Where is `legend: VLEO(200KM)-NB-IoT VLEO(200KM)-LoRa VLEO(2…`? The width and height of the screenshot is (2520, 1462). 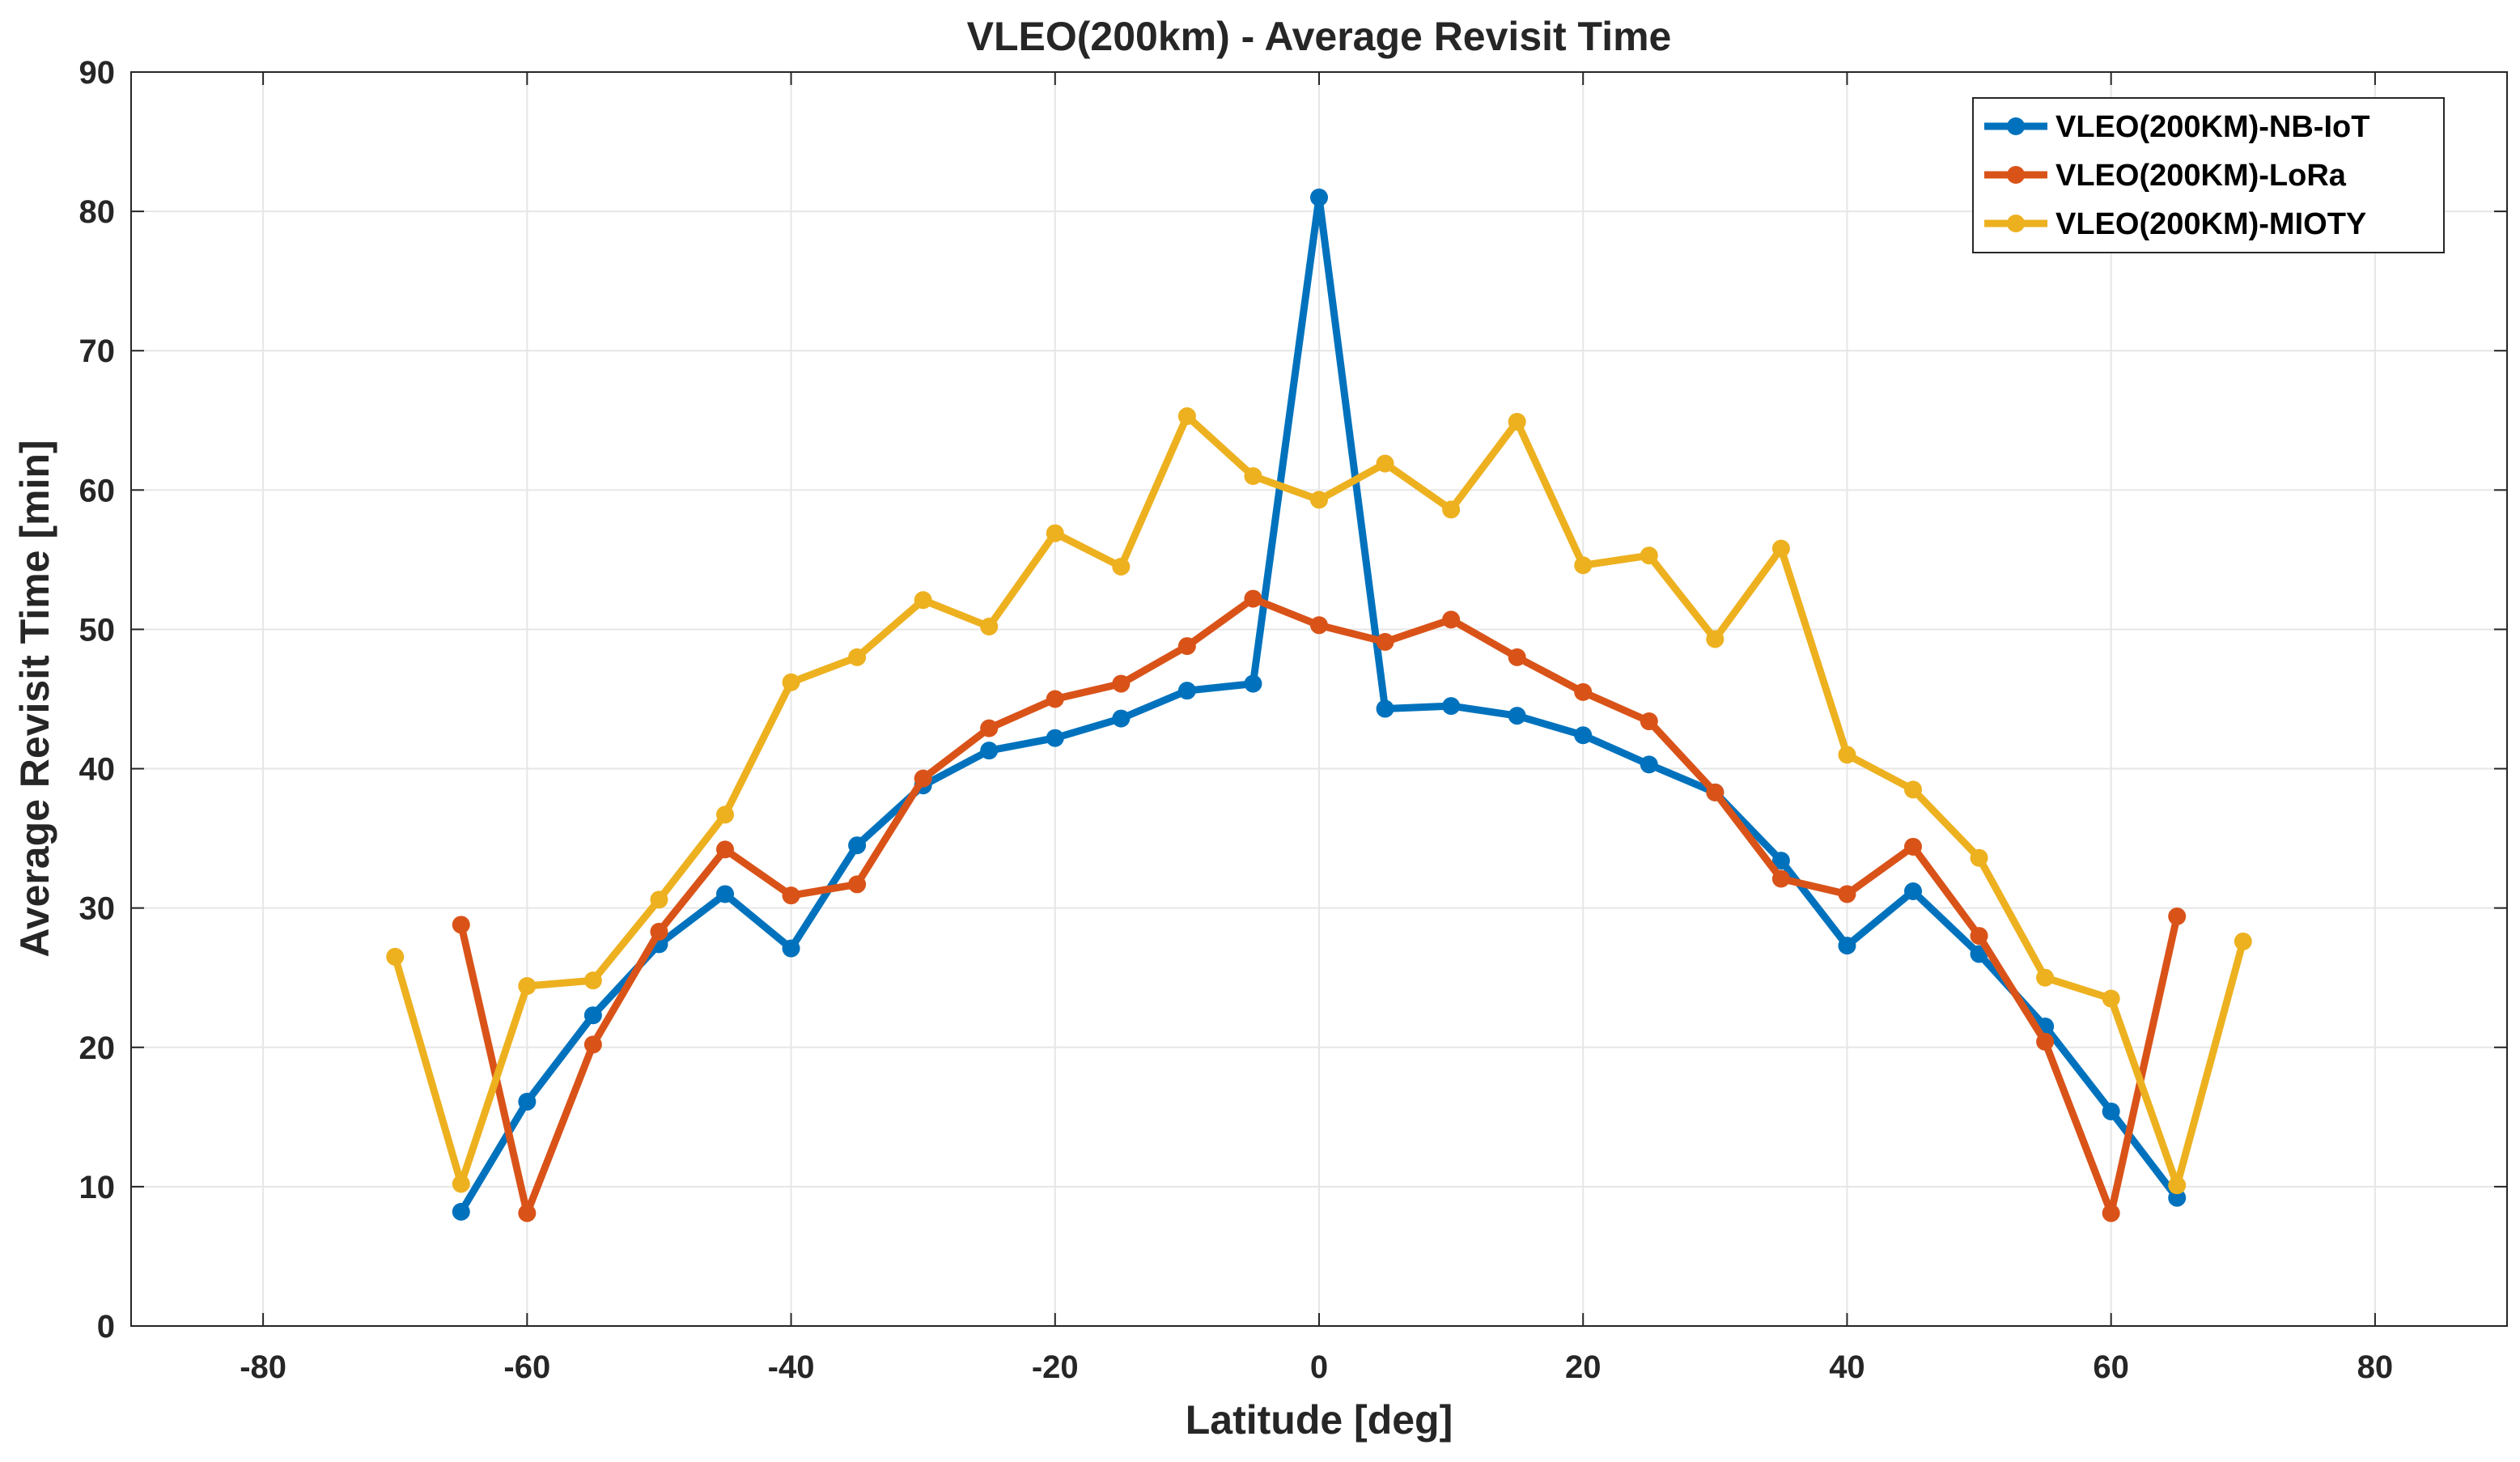 legend: VLEO(200KM)-NB-IoT VLEO(200KM)-LoRa VLEO(2… is located at coordinates (2209, 175).